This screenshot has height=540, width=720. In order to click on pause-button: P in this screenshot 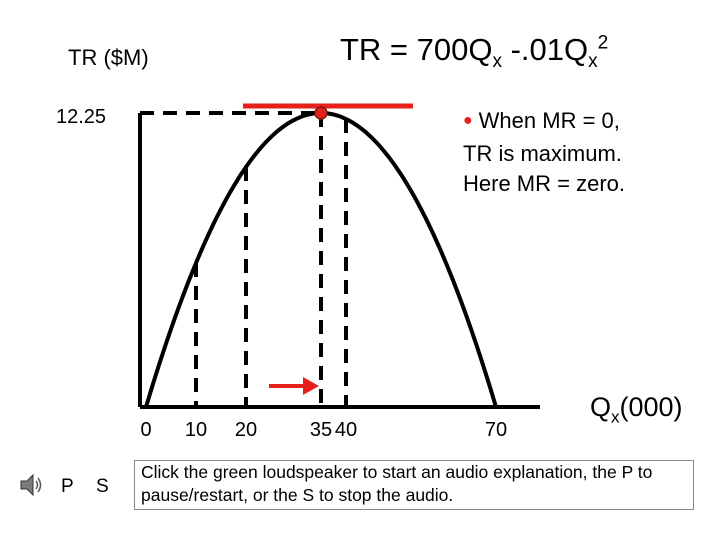, I will do `click(67, 486)`.